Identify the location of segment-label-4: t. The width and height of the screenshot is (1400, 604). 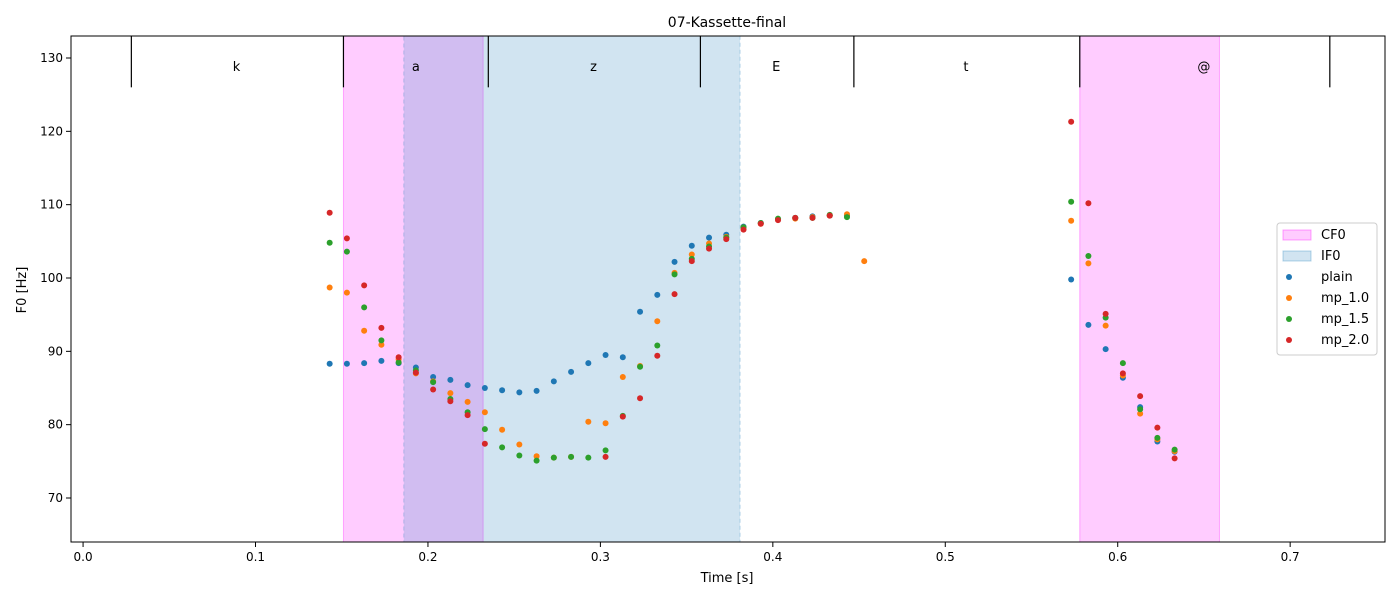
(965, 67).